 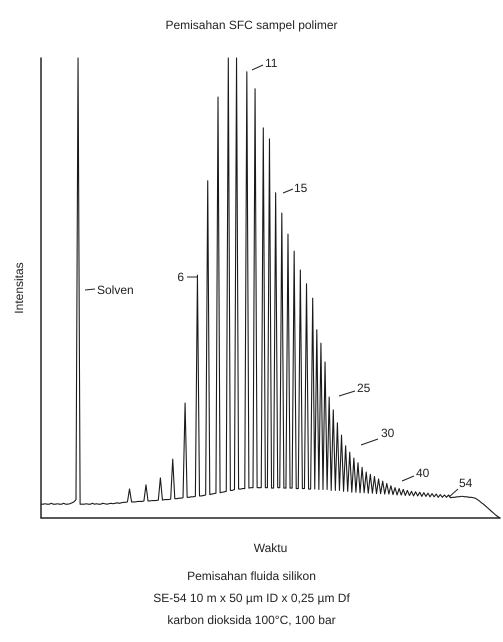 What do you see at coordinates (251, 576) in the screenshot?
I see `text: Pemisahan fluida silikon` at bounding box center [251, 576].